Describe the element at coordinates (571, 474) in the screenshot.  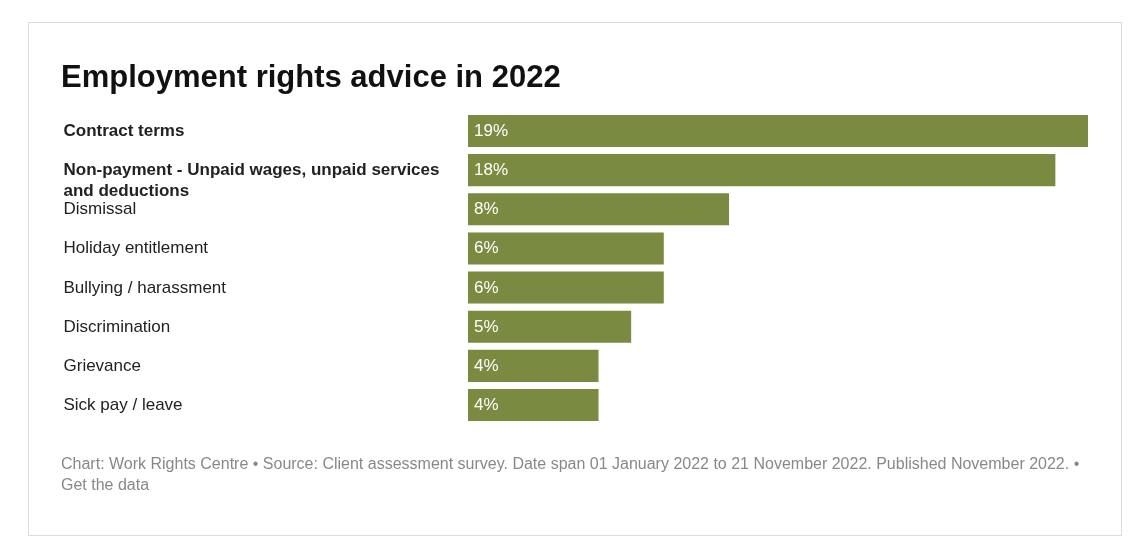
I see `text: Chart: Work Rights Centre • Source: Client assessment survey. Date span 01 January 2022 to 21 November 2022. Published November 2022. • Get the data` at that location.